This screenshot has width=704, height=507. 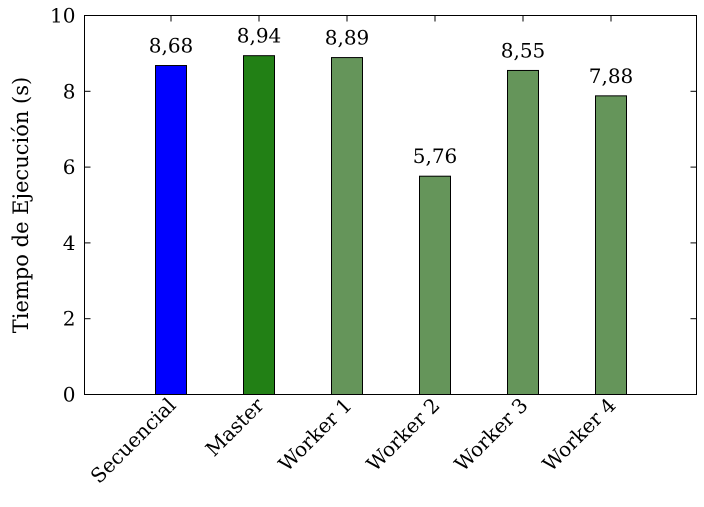 I want to click on bar-secuencial, so click(x=171, y=230).